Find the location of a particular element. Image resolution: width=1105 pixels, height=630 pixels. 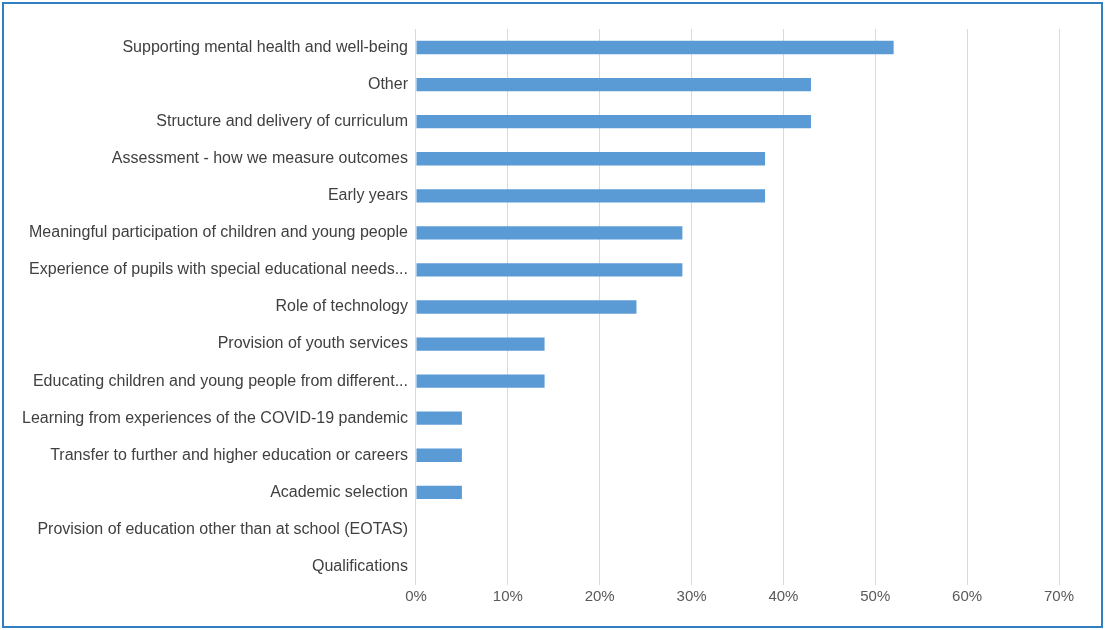

y-tick-label: Provision of youth services is located at coordinates (312, 343).